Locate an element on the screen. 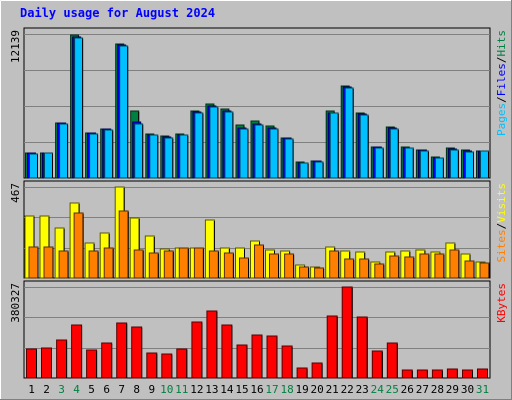 This screenshot has height=400, width=512. x-tick-label-14: 14 is located at coordinates (227, 389).